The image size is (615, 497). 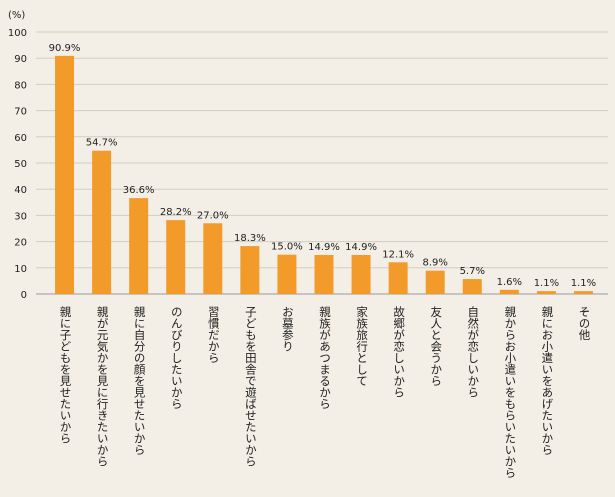 I want to click on y-tick-label: 70, so click(x=20, y=112).